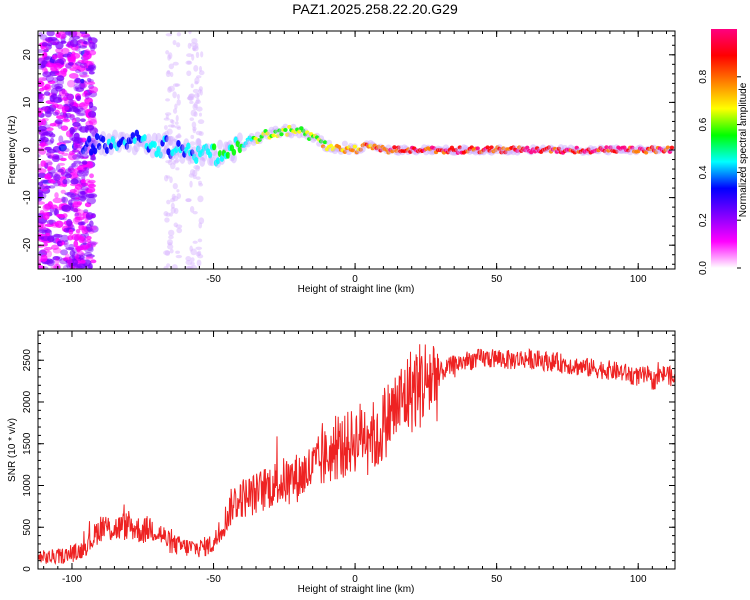 Image resolution: width=750 pixels, height=600 pixels. I want to click on snr-y-label: SNR (10 * v/v), so click(12, 450).